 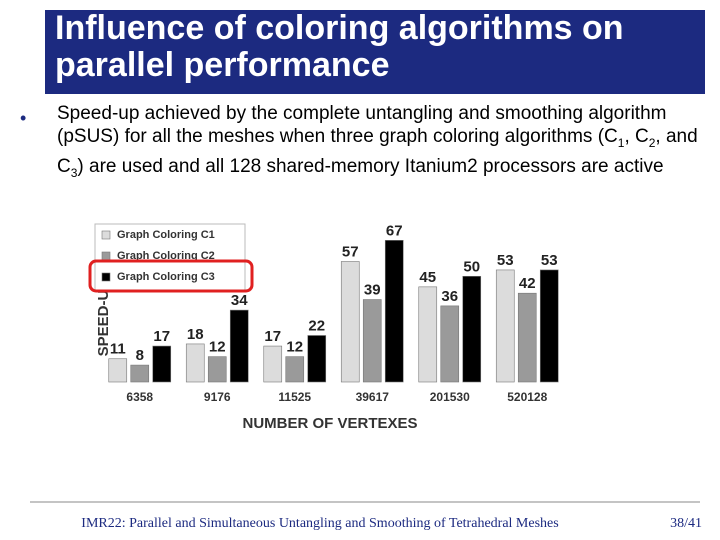 What do you see at coordinates (427, 277) in the screenshot?
I see `data-label: 45` at bounding box center [427, 277].